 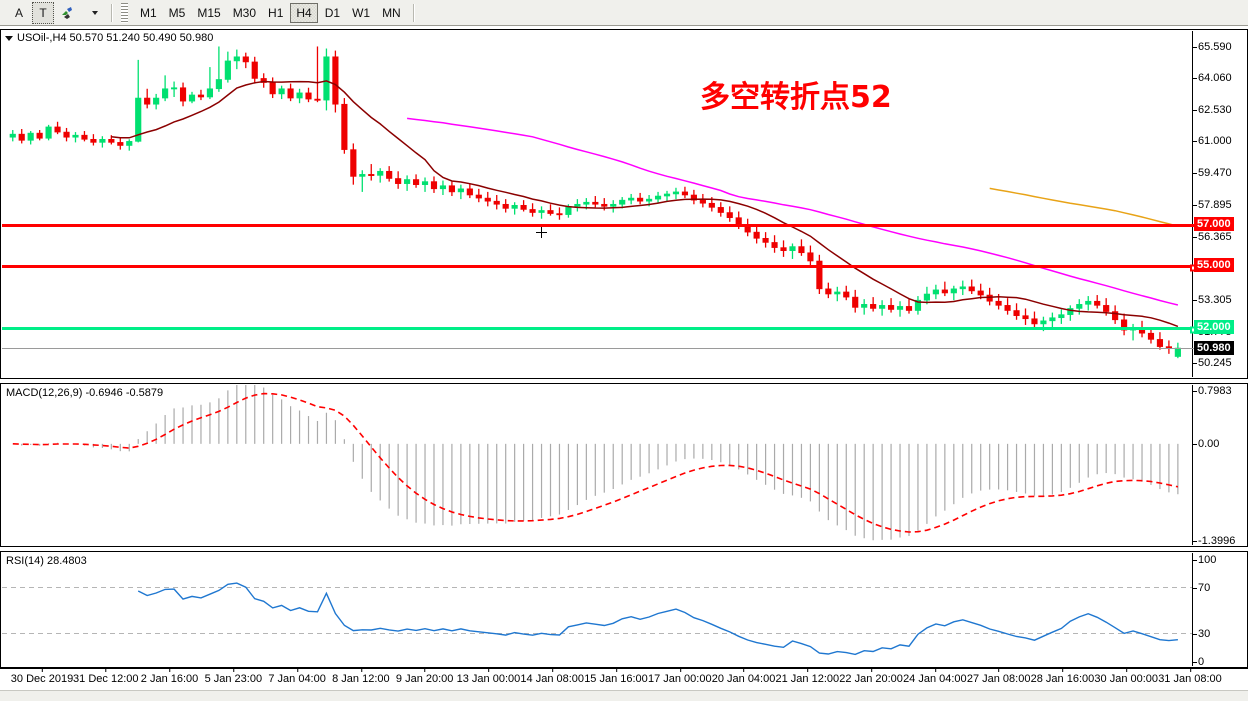 What do you see at coordinates (1212, 172) in the screenshot?
I see `price-y-tick: 59.470` at bounding box center [1212, 172].